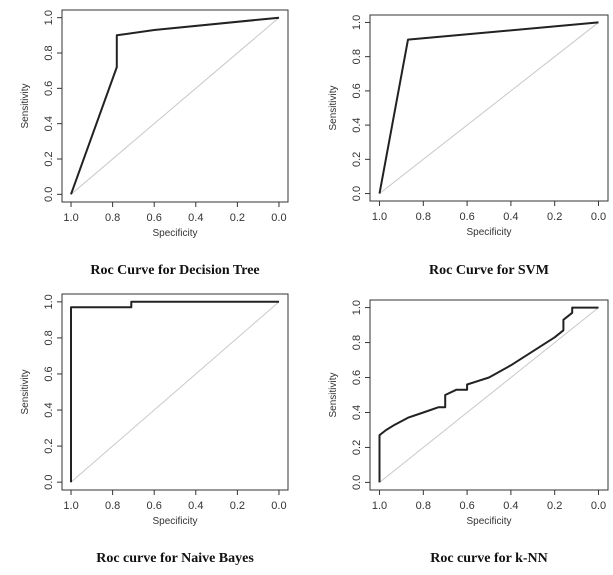  I want to click on chart-1-y-tick-label: 0.8, so click(49, 52).